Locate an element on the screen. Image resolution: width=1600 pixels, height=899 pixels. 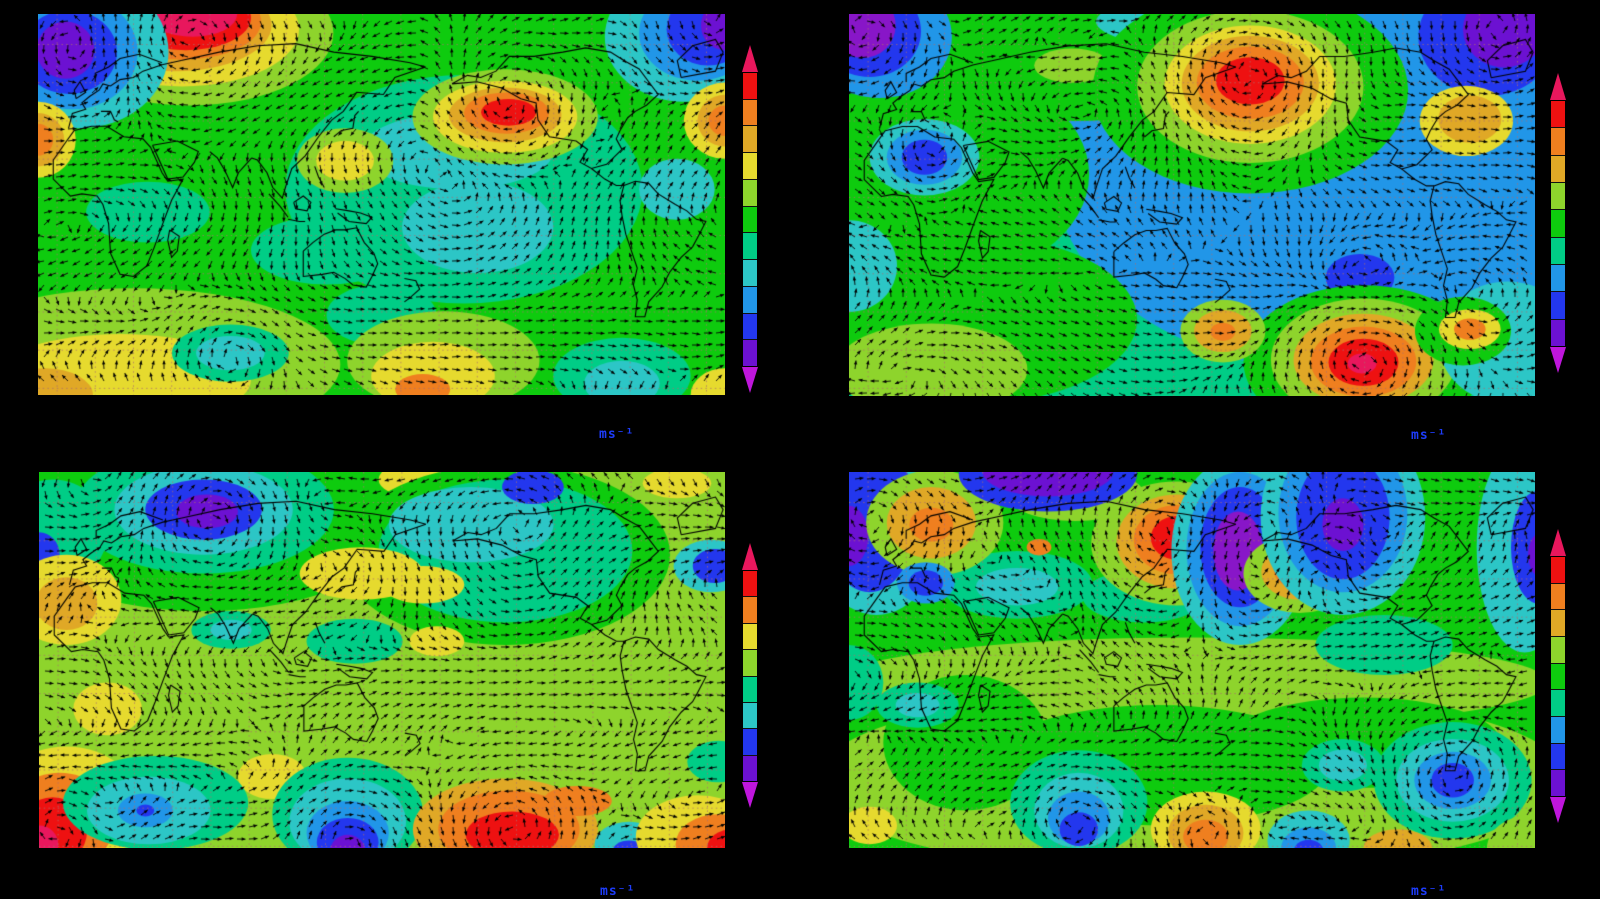
colorbar-bottom-left is located at coordinates (750, 675).